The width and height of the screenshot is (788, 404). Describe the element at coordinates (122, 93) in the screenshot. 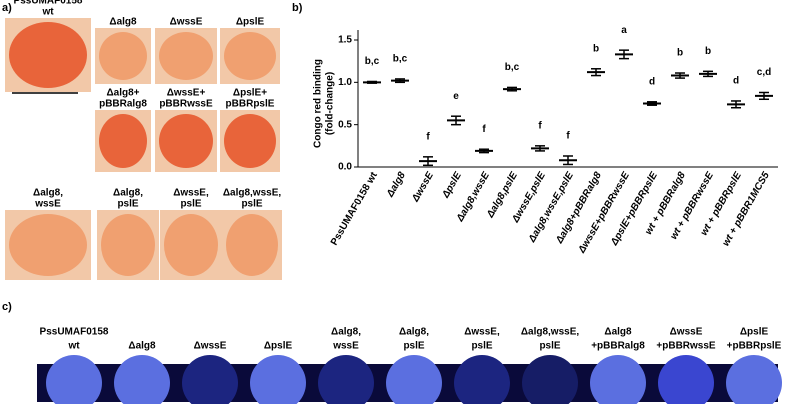

I see `plate-label: Δalg8+` at that location.